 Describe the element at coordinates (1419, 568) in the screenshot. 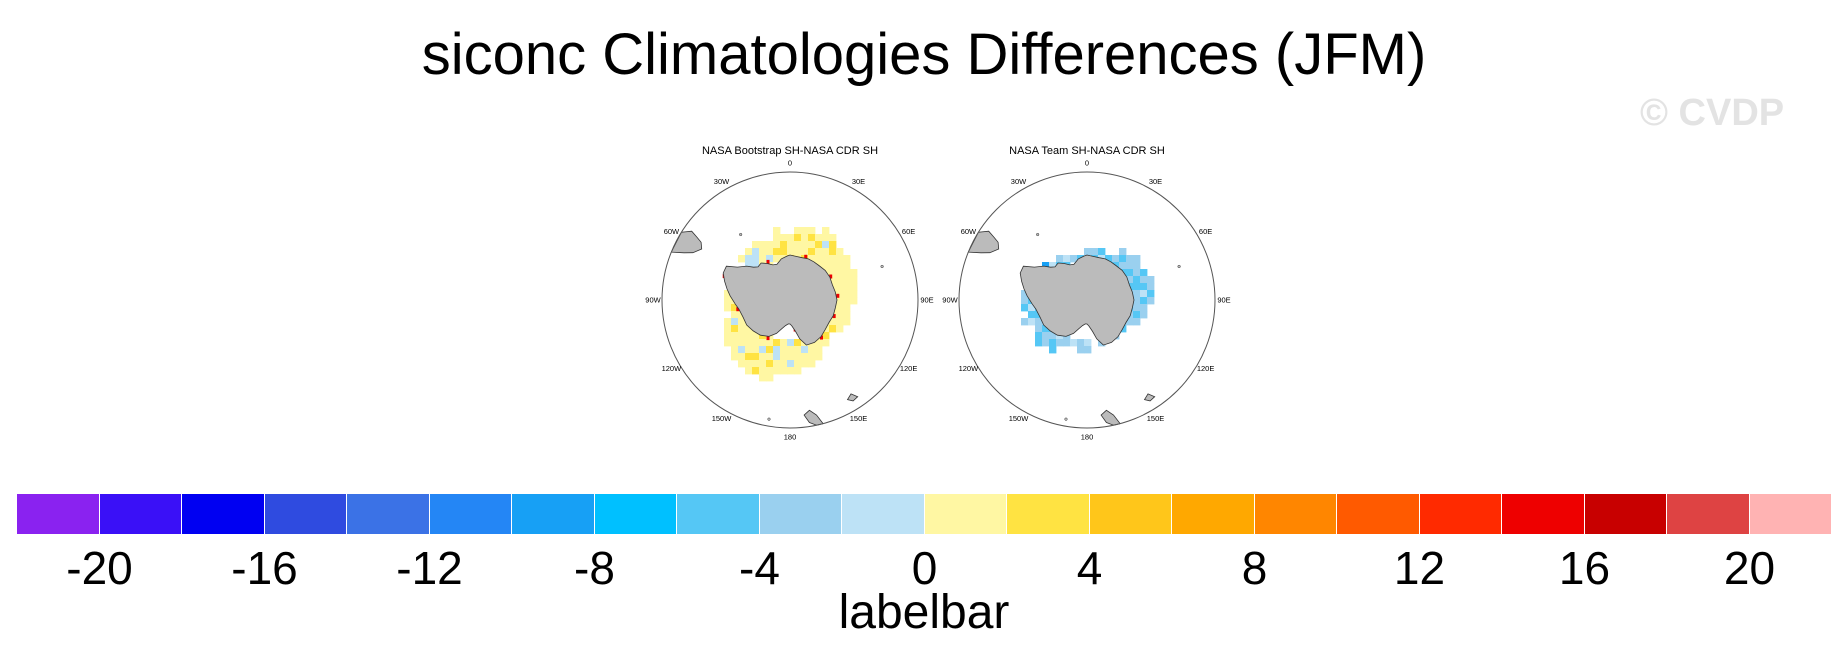

I see `colorbar-tick-label: 12` at that location.